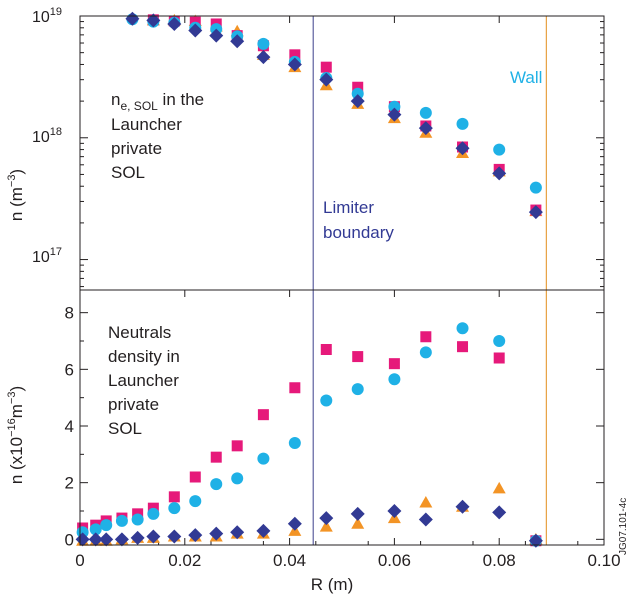 Image resolution: width=633 pixels, height=601 pixels. What do you see at coordinates (144, 356) in the screenshot?
I see `bottom-annotation-line2: density in` at bounding box center [144, 356].